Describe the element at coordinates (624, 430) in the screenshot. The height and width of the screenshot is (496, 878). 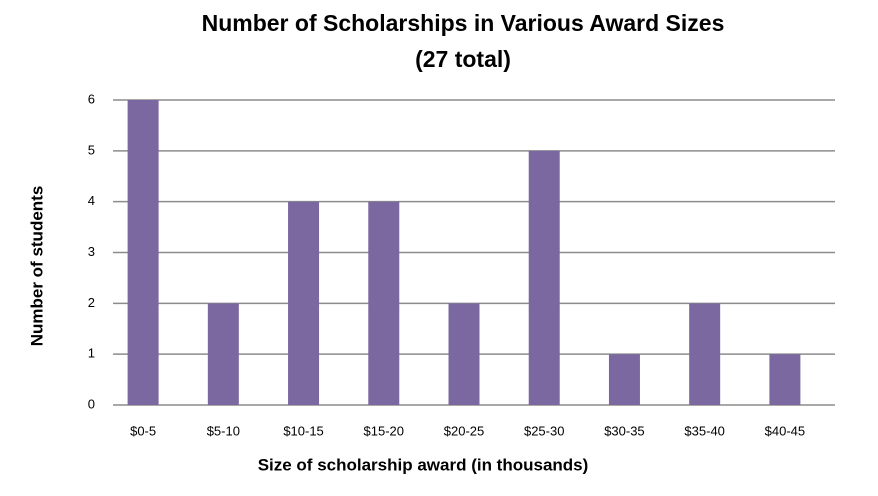
I see `x-tick-label: $30-35` at that location.